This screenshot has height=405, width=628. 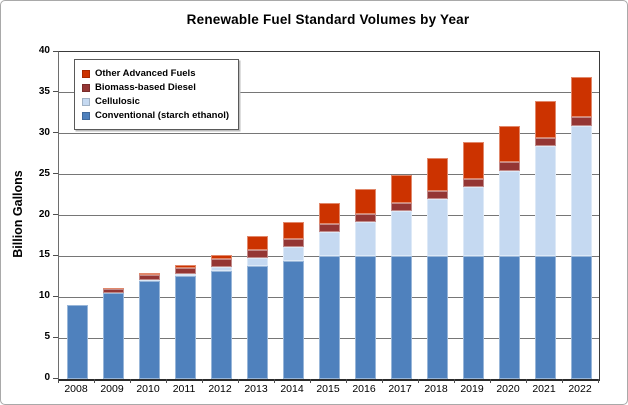 I want to click on y-tick-label: 15, so click(x=44, y=255).